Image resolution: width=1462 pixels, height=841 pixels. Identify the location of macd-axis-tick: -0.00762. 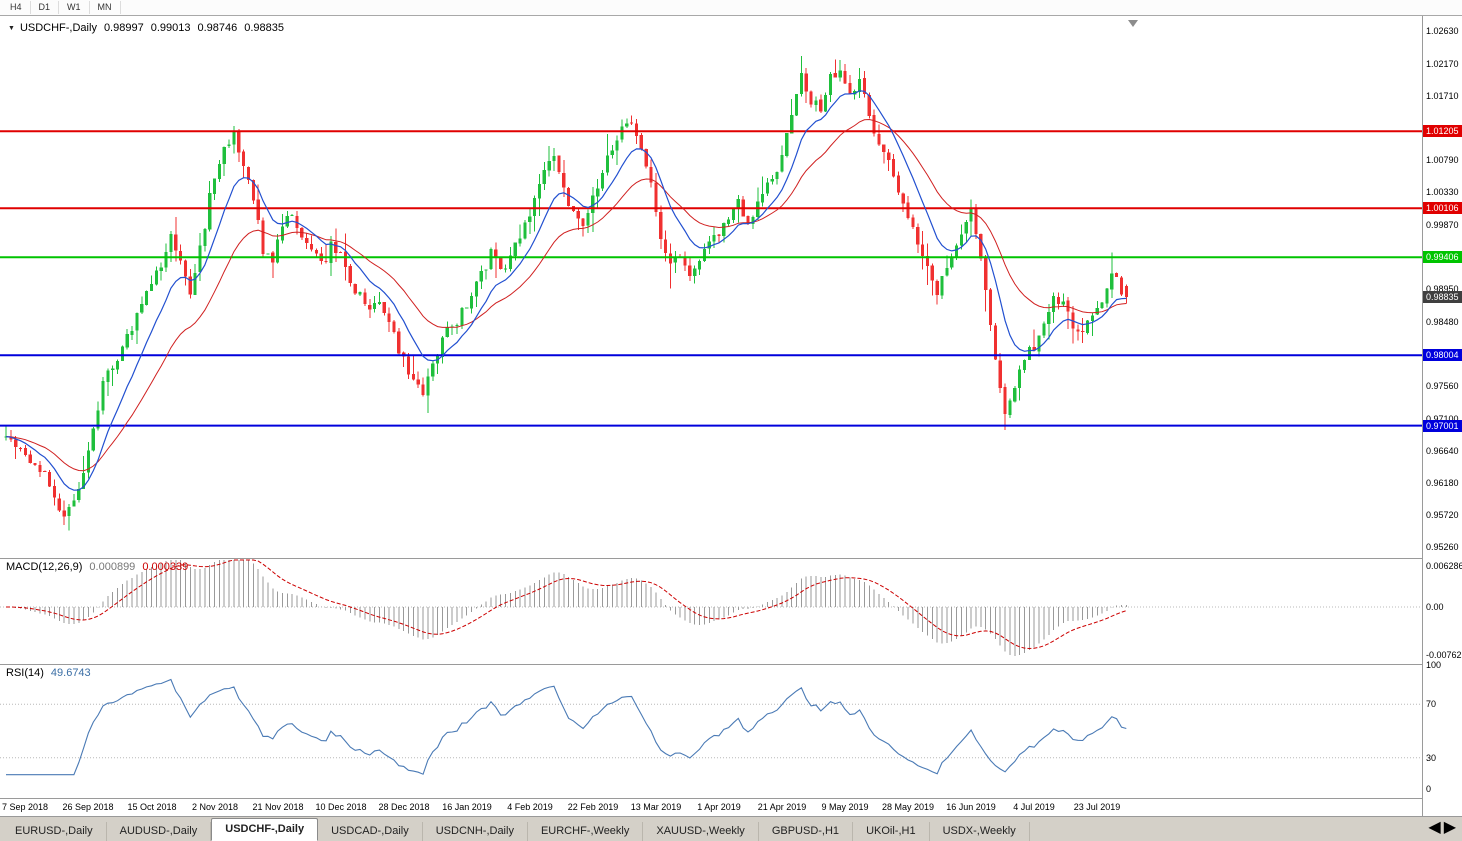
(1444, 655).